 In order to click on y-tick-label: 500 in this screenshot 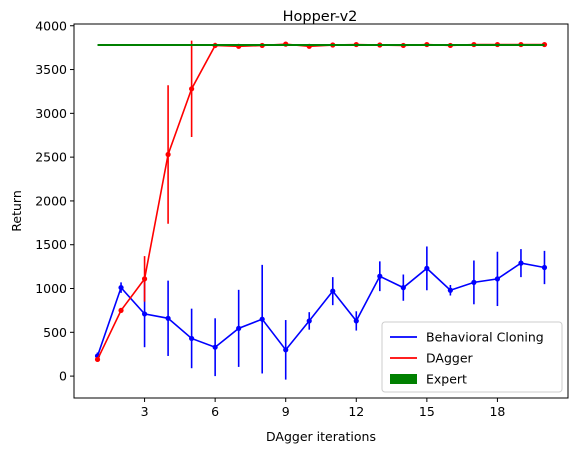, I will do `click(55, 332)`.